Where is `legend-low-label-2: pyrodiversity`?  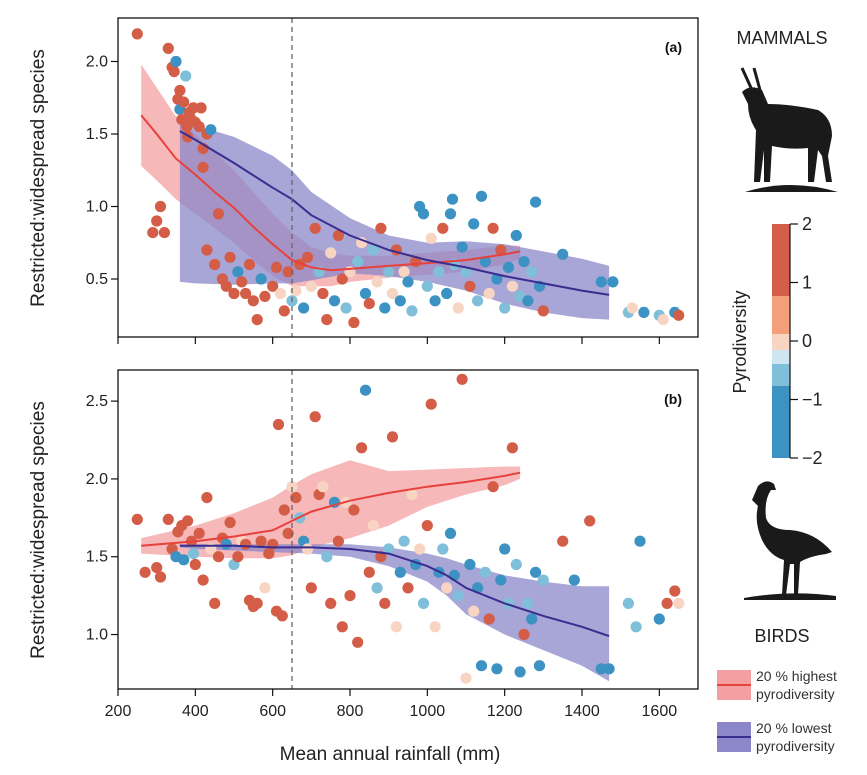
legend-low-label-2: pyrodiversity is located at coordinates (795, 746).